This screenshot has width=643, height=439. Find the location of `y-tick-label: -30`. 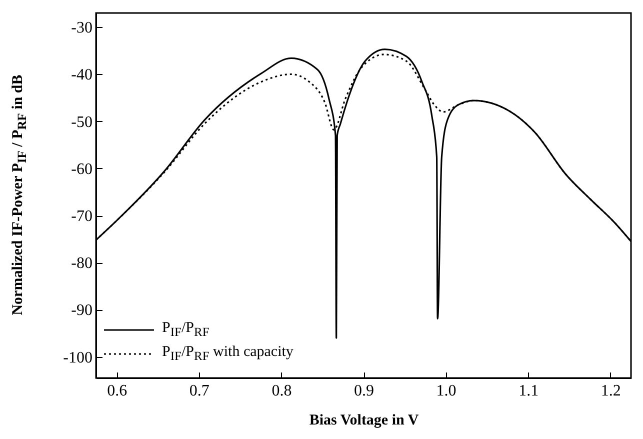

y-tick-label: -30 is located at coordinates (81, 28).